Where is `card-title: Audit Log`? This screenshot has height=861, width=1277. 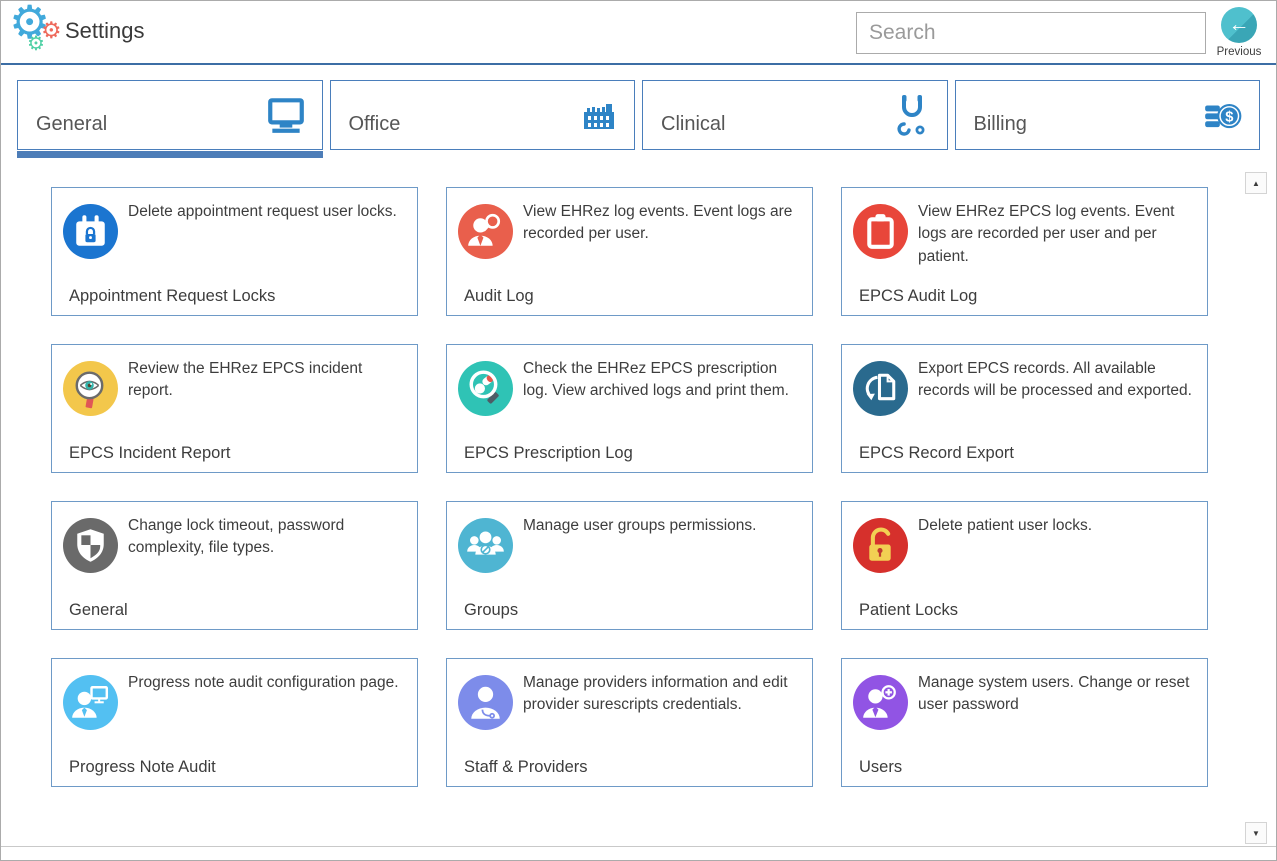
card-title: Audit Log is located at coordinates (499, 296).